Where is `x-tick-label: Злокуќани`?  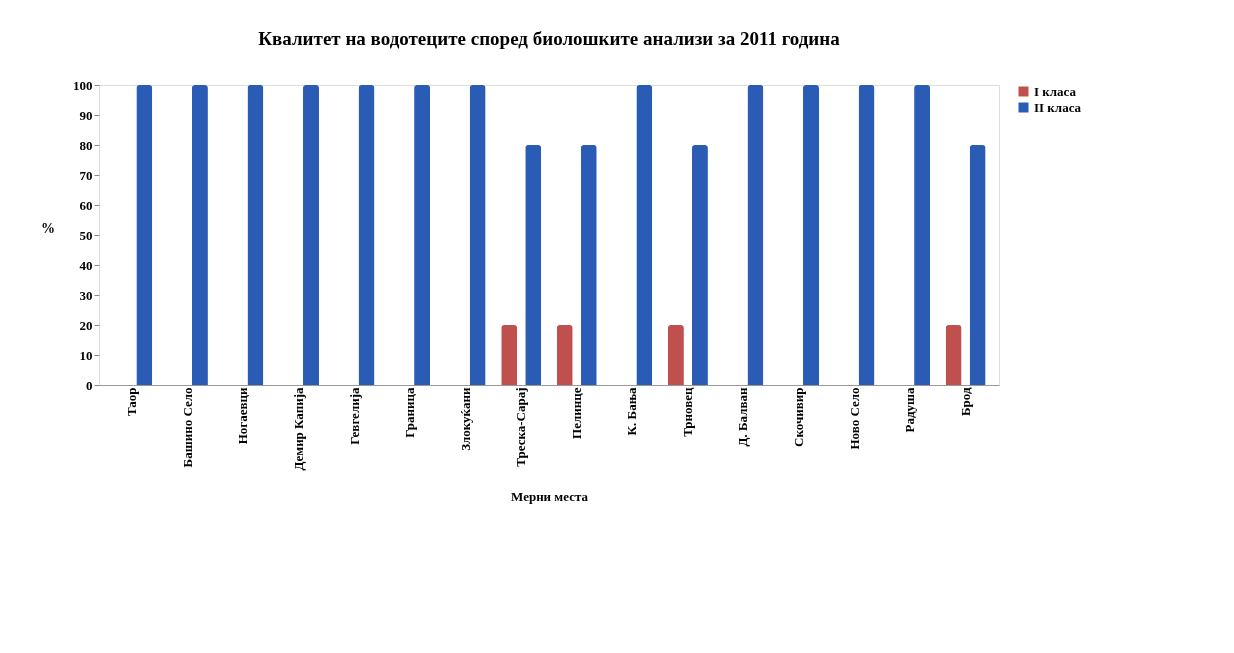 x-tick-label: Злокуќани is located at coordinates (465, 419).